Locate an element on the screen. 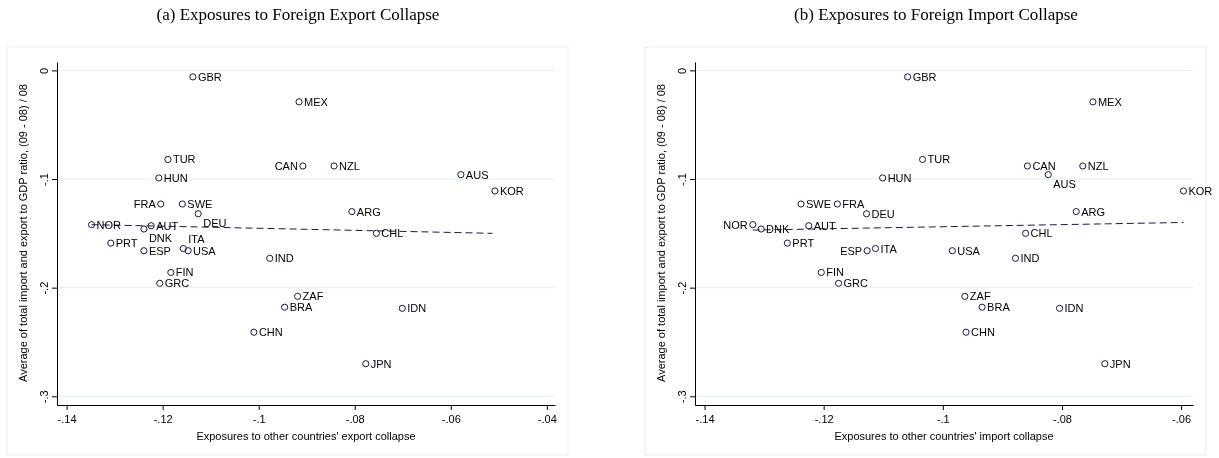 Image resolution: width=1219 pixels, height=458 pixels. y-axis-title: Average of total import and export to GDP ratio, (09 - 08) / 08 is located at coordinates (23, 233).